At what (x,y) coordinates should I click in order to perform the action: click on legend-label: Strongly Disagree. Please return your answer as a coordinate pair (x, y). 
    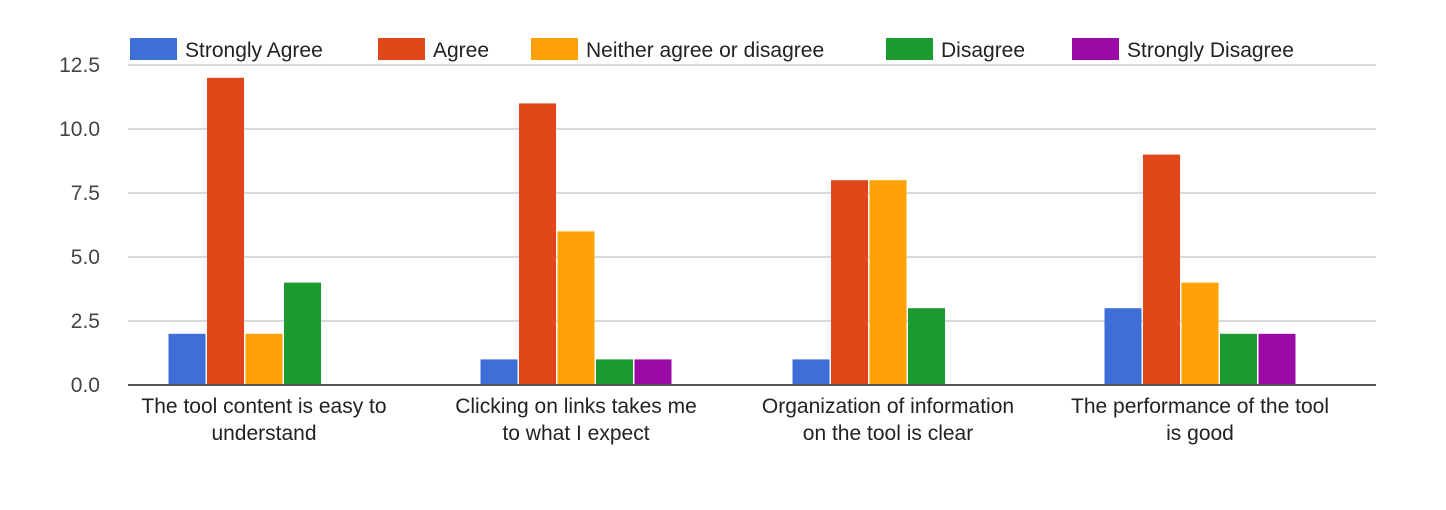
    Looking at the image, I should click on (1210, 50).